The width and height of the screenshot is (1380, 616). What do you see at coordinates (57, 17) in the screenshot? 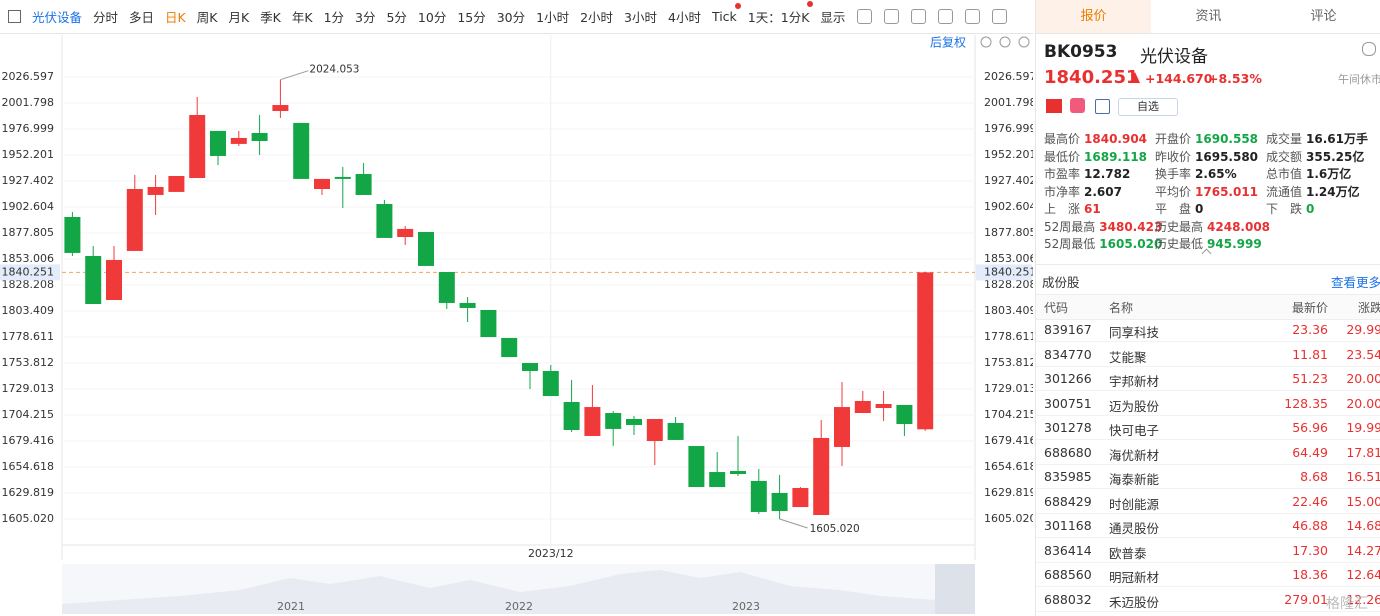
I see `period-tab: 光伏设备` at bounding box center [57, 17].